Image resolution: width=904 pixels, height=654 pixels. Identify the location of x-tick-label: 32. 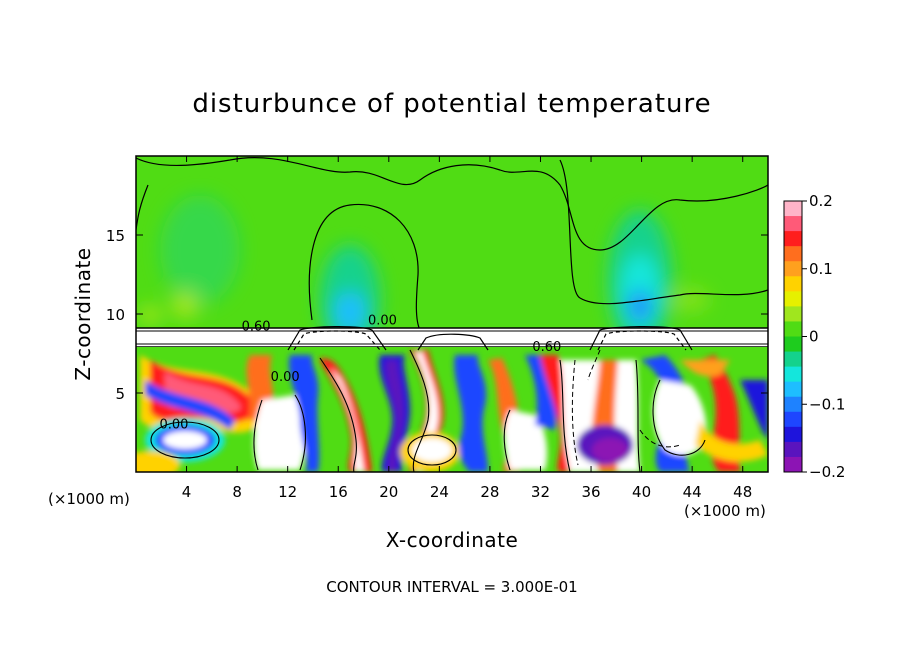
(540, 492).